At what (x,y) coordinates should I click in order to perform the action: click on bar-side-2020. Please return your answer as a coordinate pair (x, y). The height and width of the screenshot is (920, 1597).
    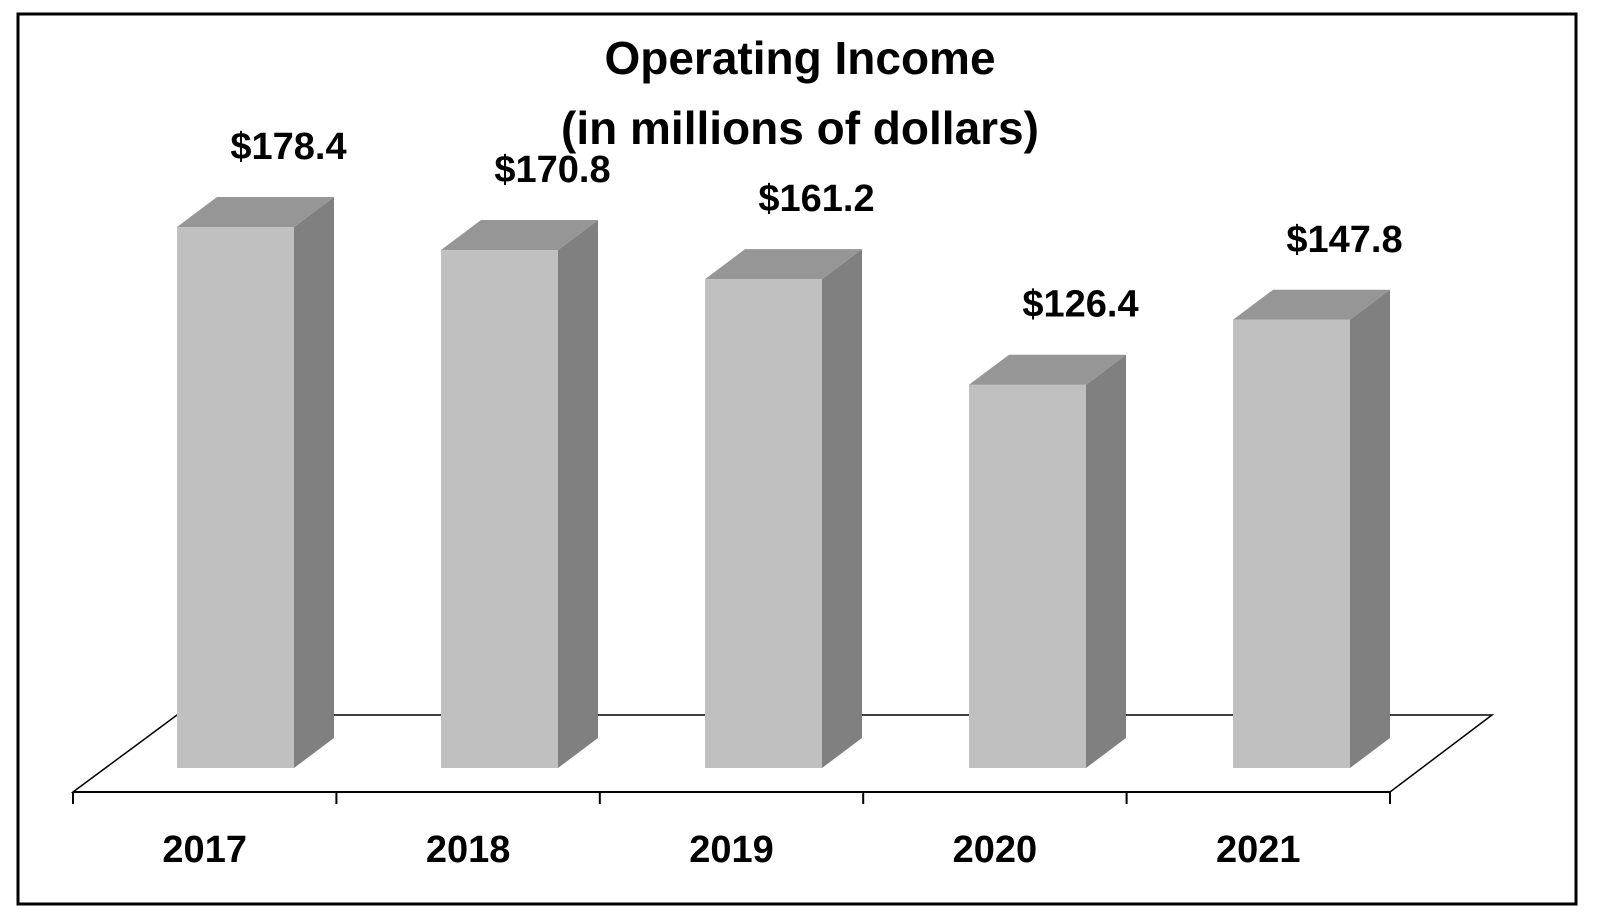
    Looking at the image, I should click on (1106, 561).